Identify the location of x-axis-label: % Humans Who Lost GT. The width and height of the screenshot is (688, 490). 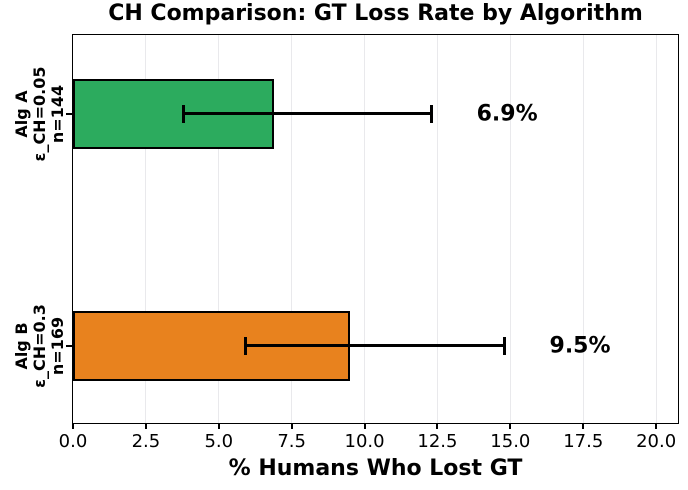
(375, 468).